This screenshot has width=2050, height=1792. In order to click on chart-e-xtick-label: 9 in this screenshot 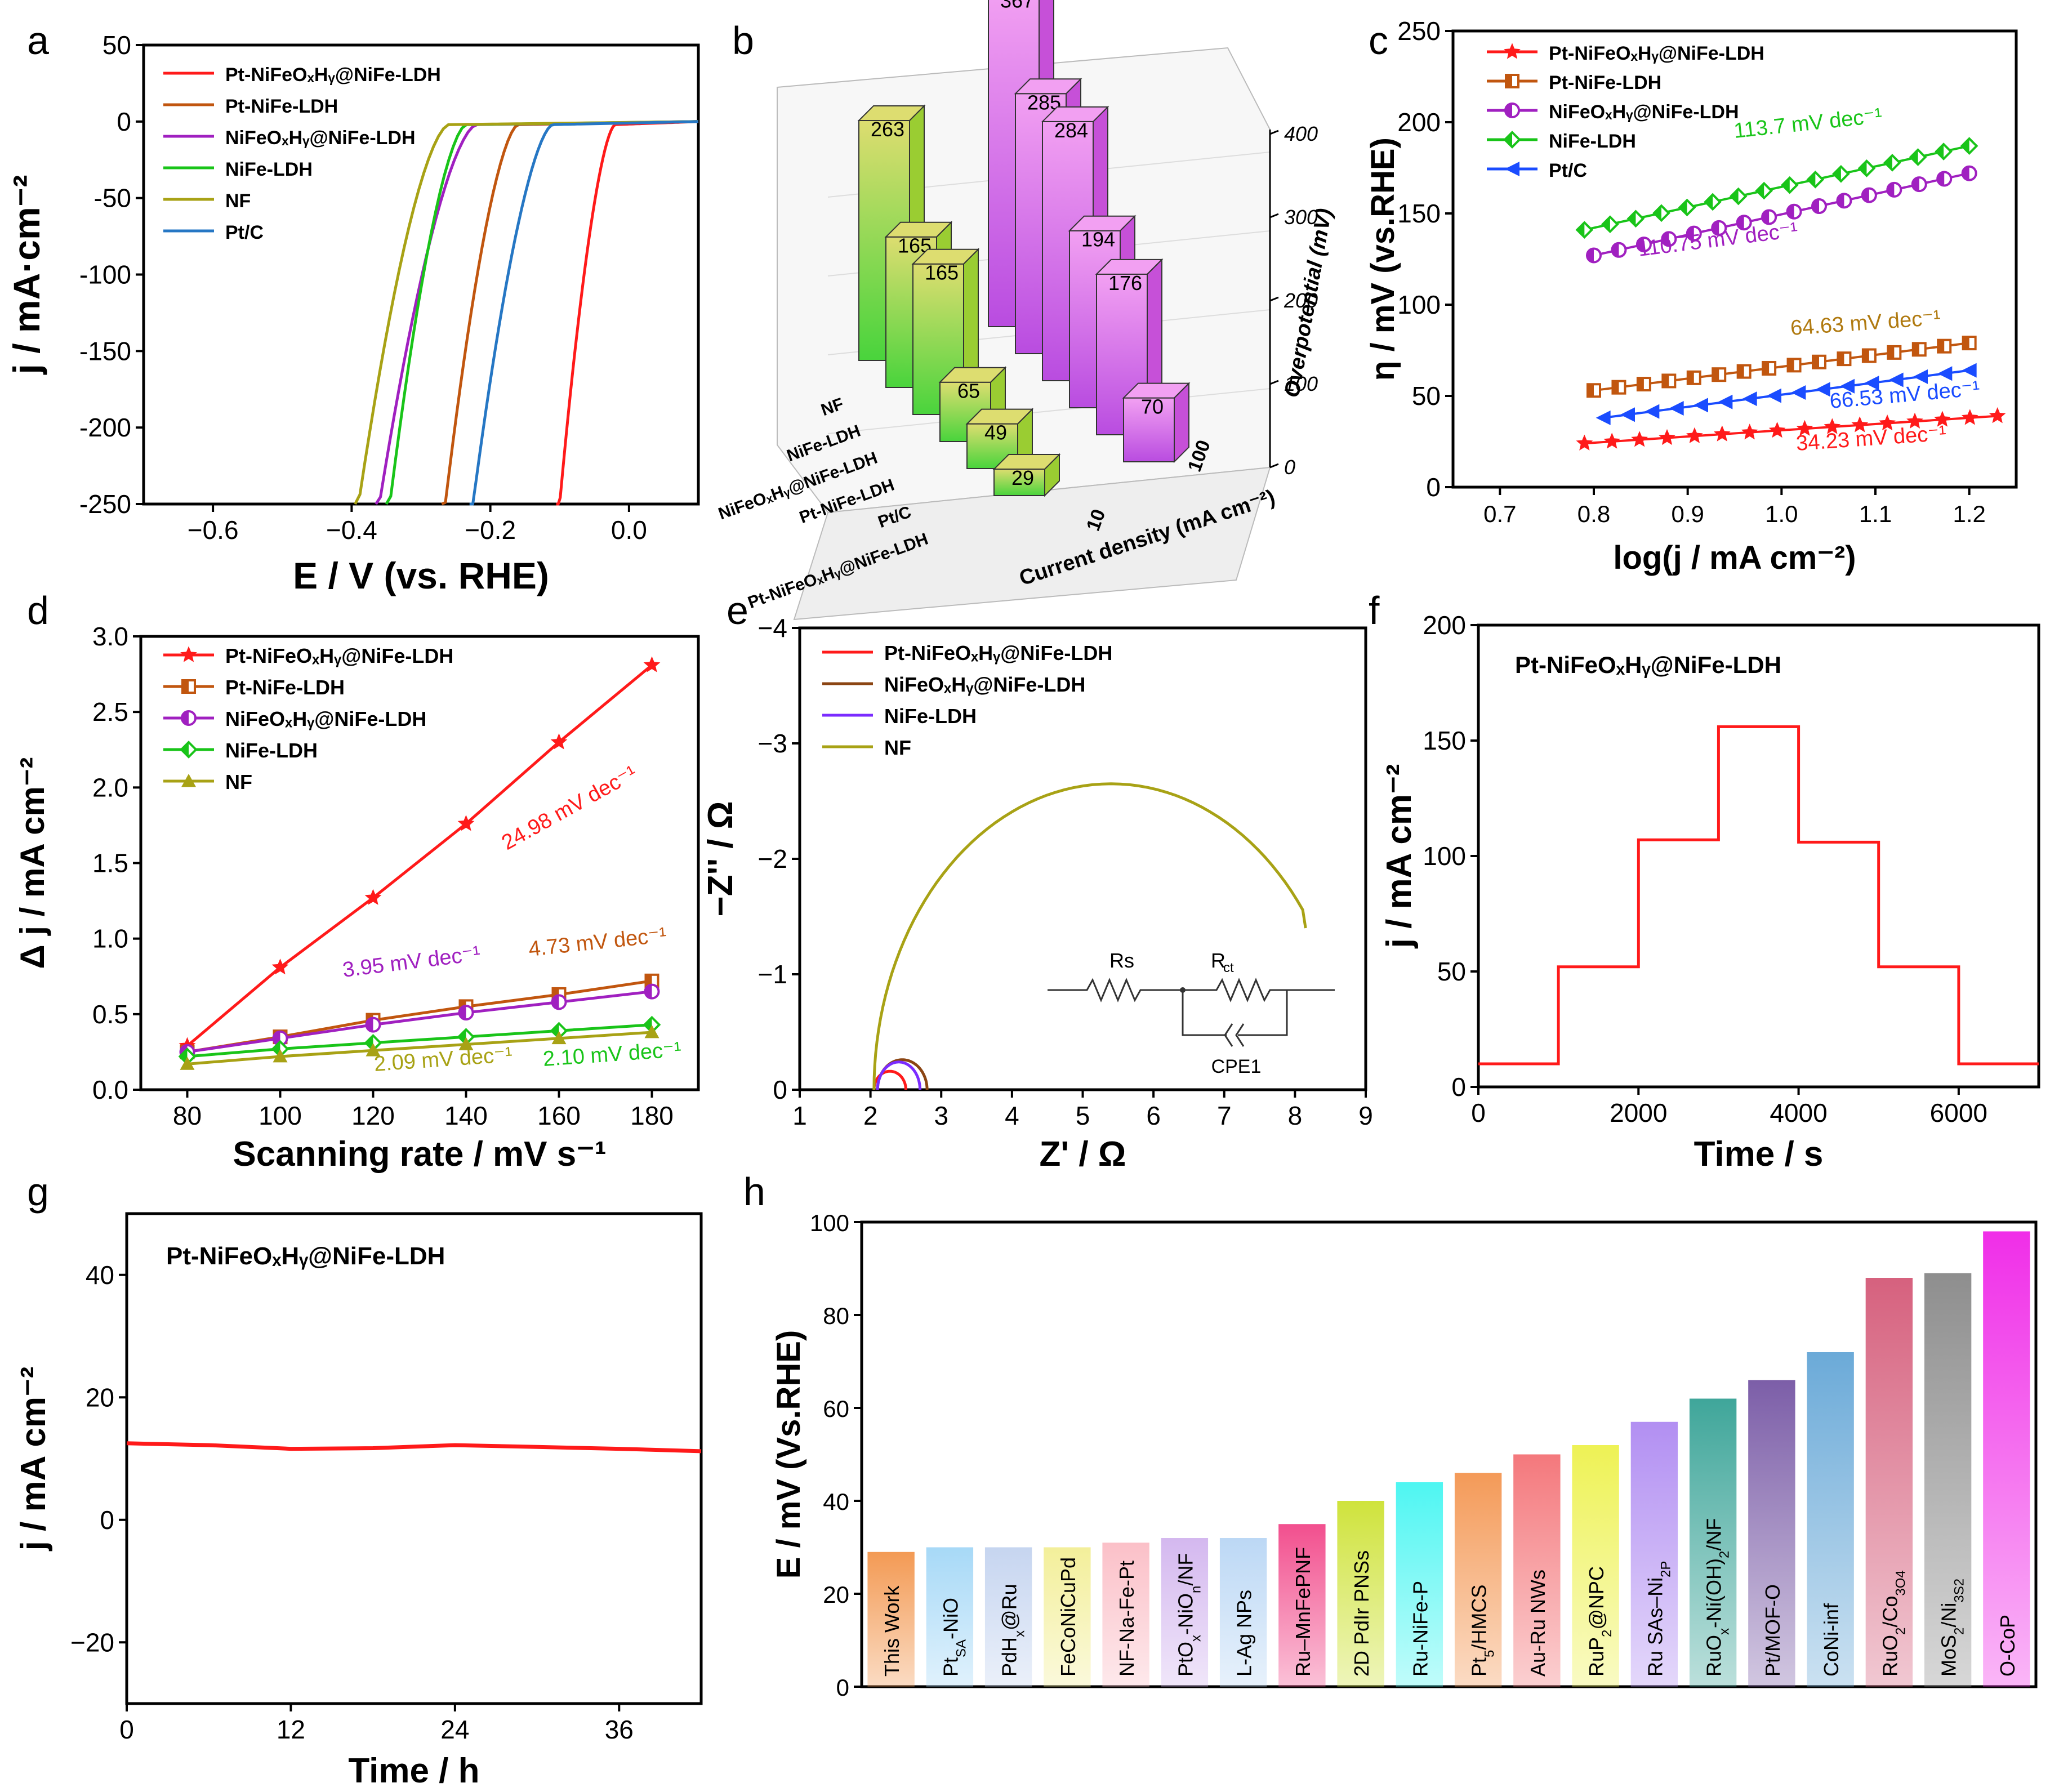, I will do `click(1365, 1115)`.